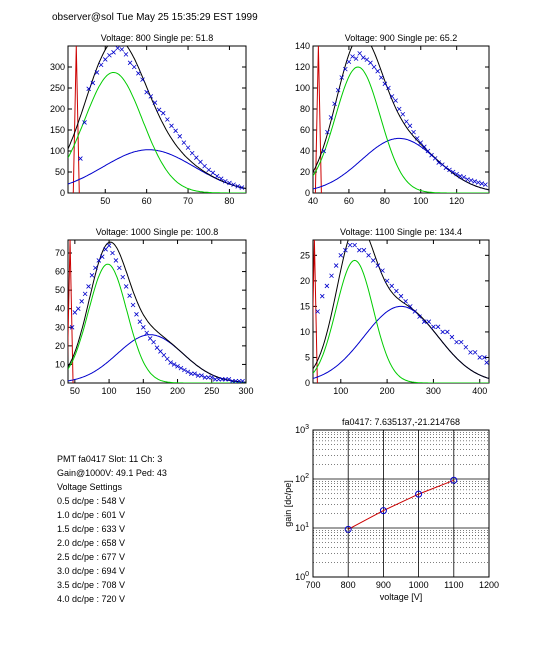  Describe the element at coordinates (305, 151) in the screenshot. I see `y-tick-label: 40` at that location.